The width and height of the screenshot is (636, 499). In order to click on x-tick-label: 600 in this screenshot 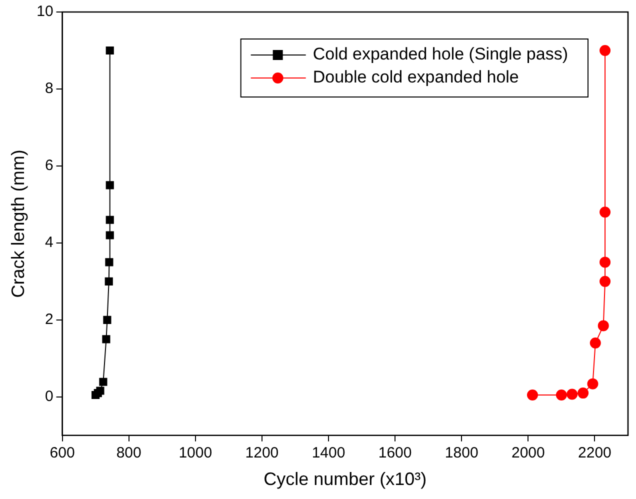, I will do `click(62, 453)`.